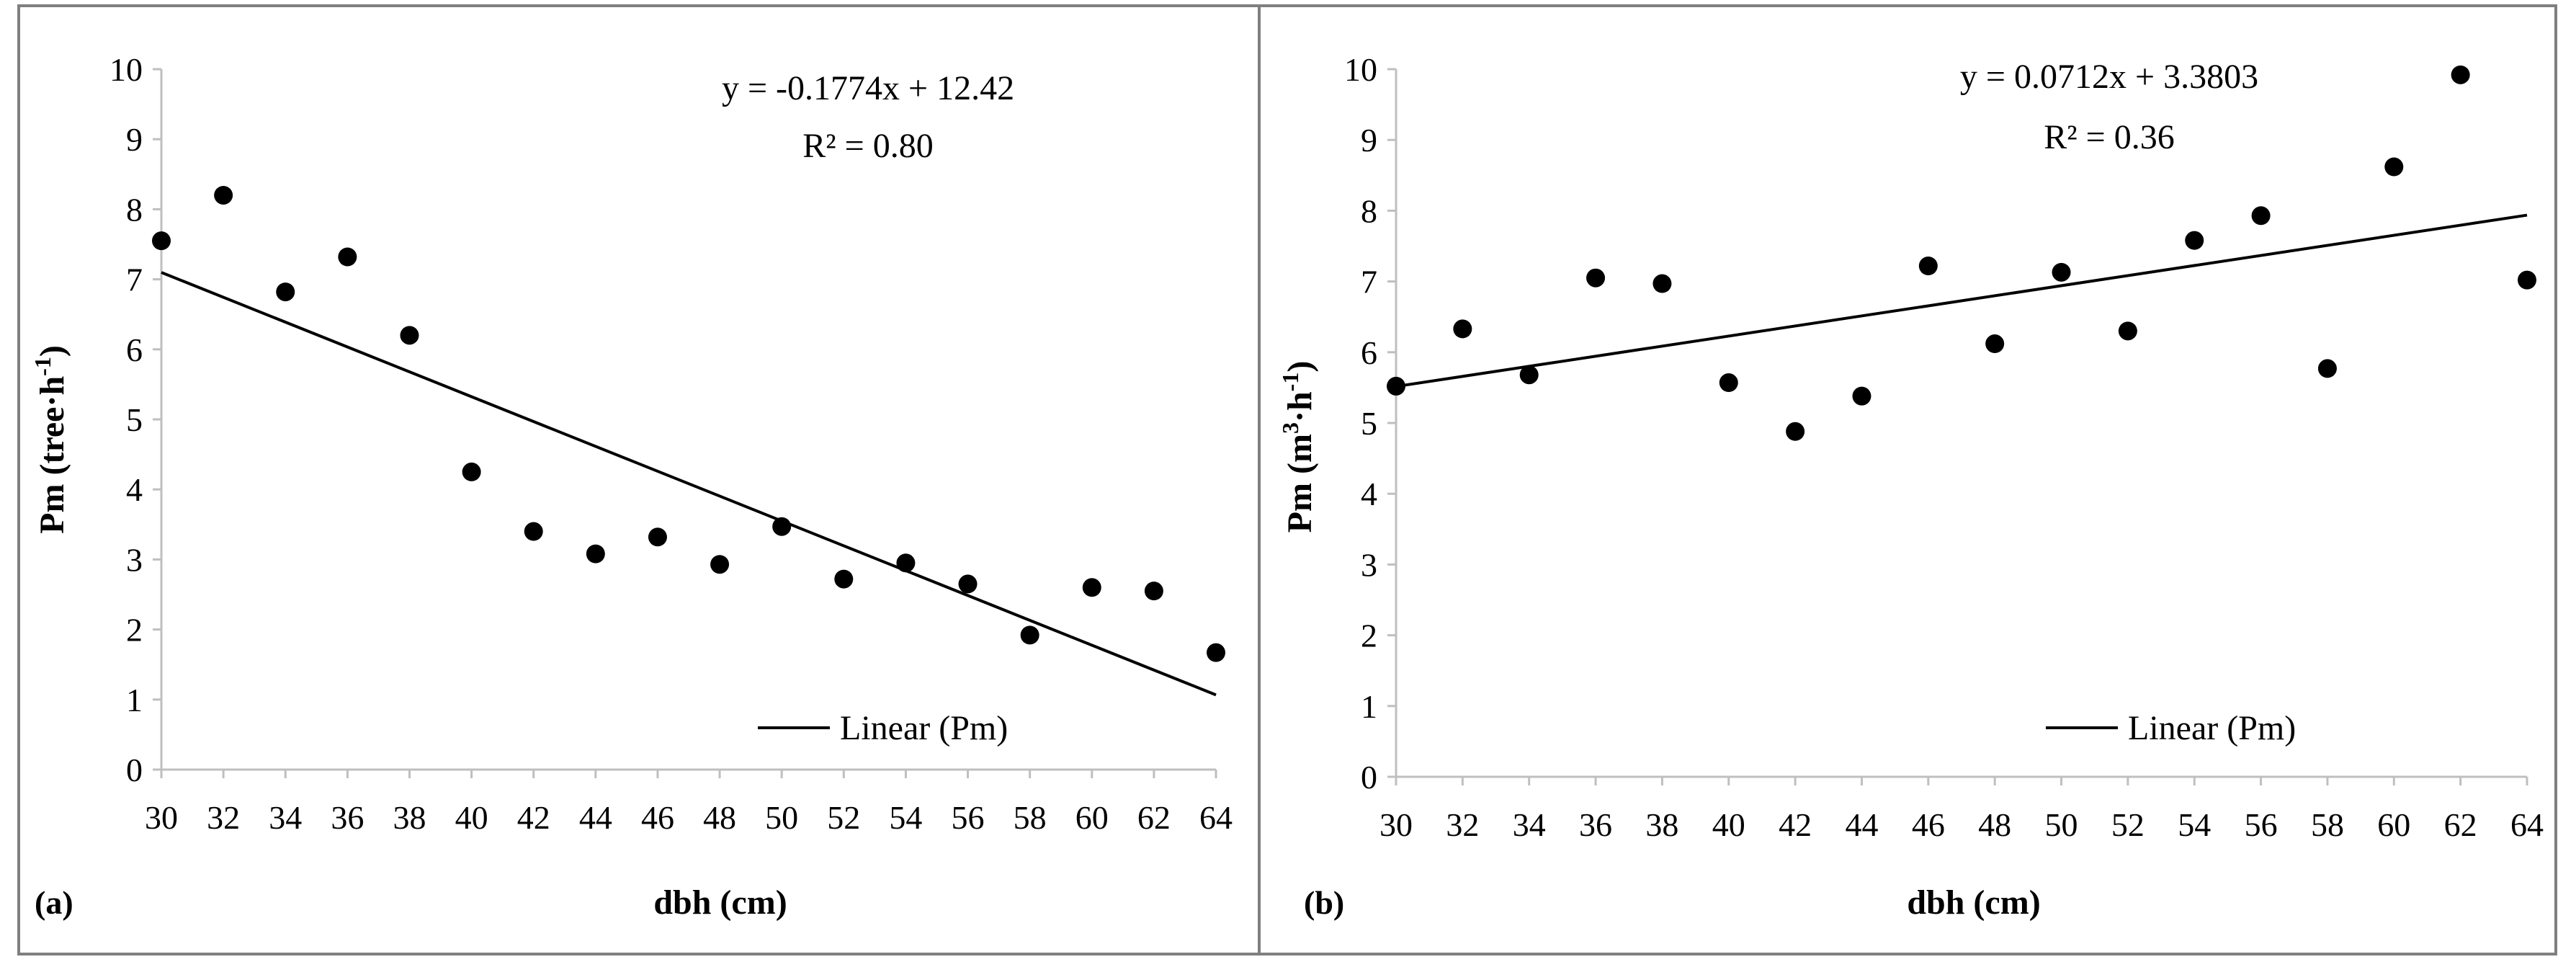 Image resolution: width=2576 pixels, height=980 pixels. What do you see at coordinates (2393, 824) in the screenshot?
I see `panel-b-x-tick-label: 60` at bounding box center [2393, 824].